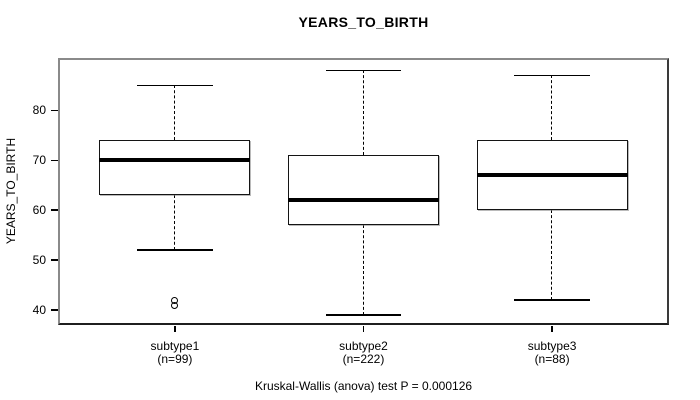  What do you see at coordinates (39, 160) in the screenshot?
I see `y-tick-label: 70` at bounding box center [39, 160].